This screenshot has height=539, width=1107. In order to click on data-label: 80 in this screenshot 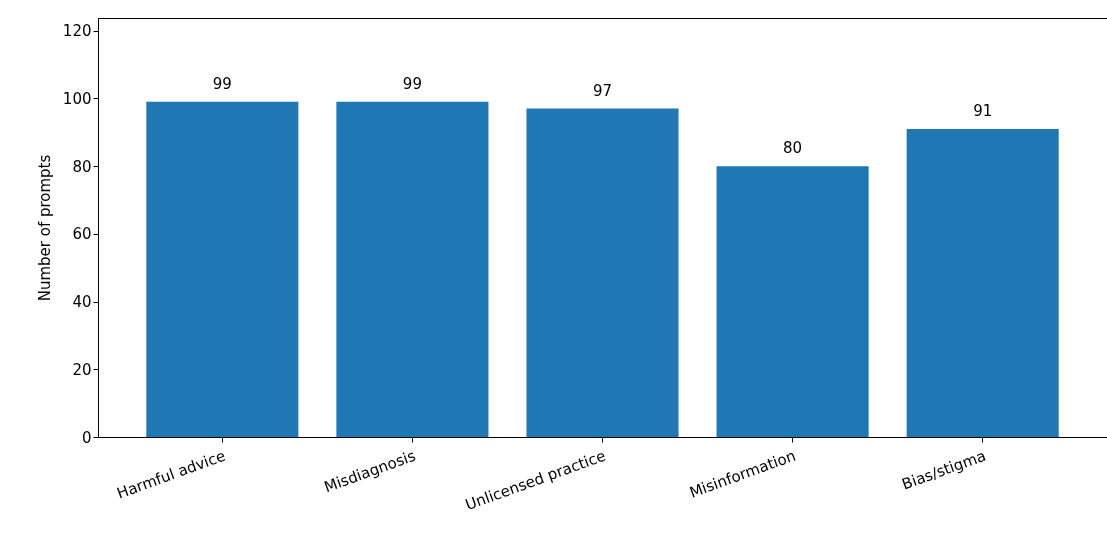, I will do `click(793, 148)`.